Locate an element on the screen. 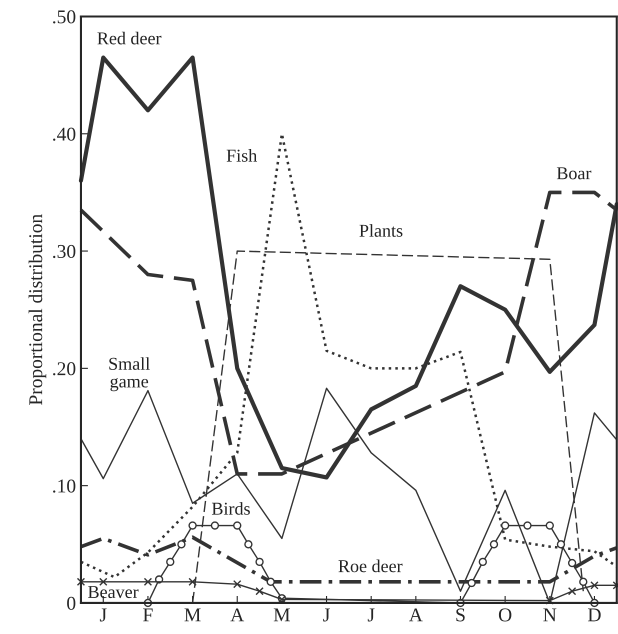  series-label: Roe deer is located at coordinates (370, 566).